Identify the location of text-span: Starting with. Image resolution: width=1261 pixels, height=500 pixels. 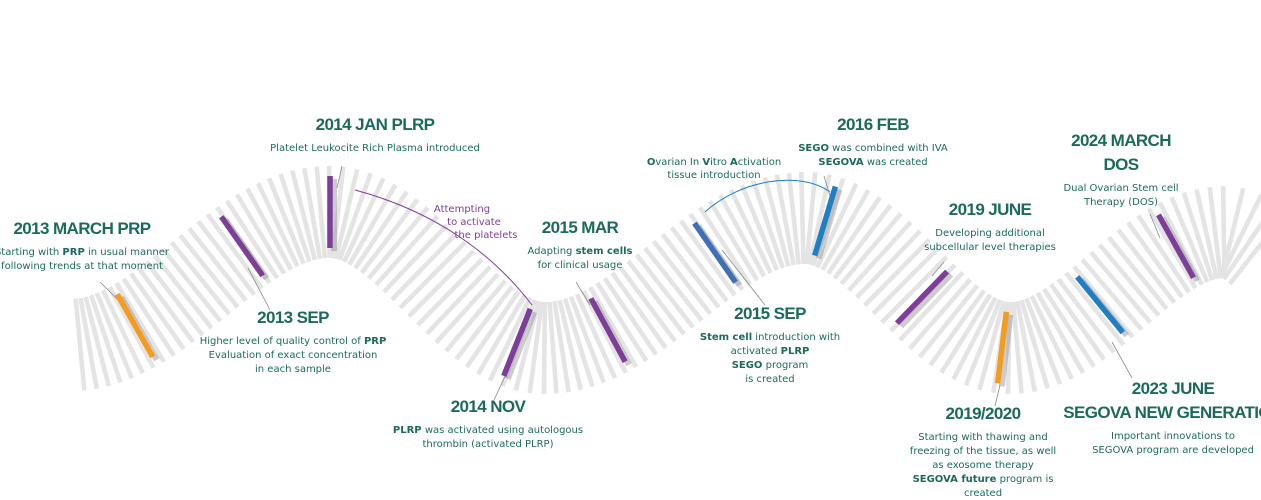
(31, 252).